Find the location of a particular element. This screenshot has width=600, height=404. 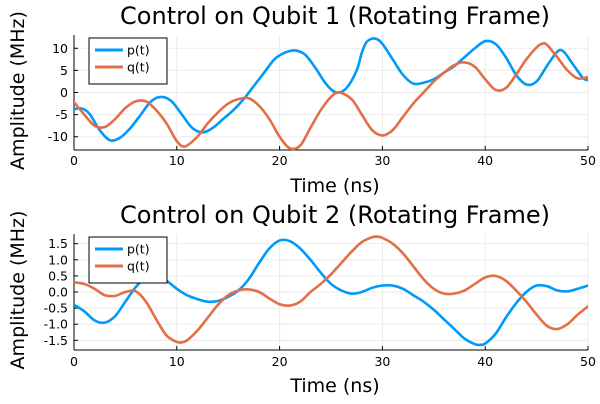

y-tick-label: -1.0 is located at coordinates (56, 324).